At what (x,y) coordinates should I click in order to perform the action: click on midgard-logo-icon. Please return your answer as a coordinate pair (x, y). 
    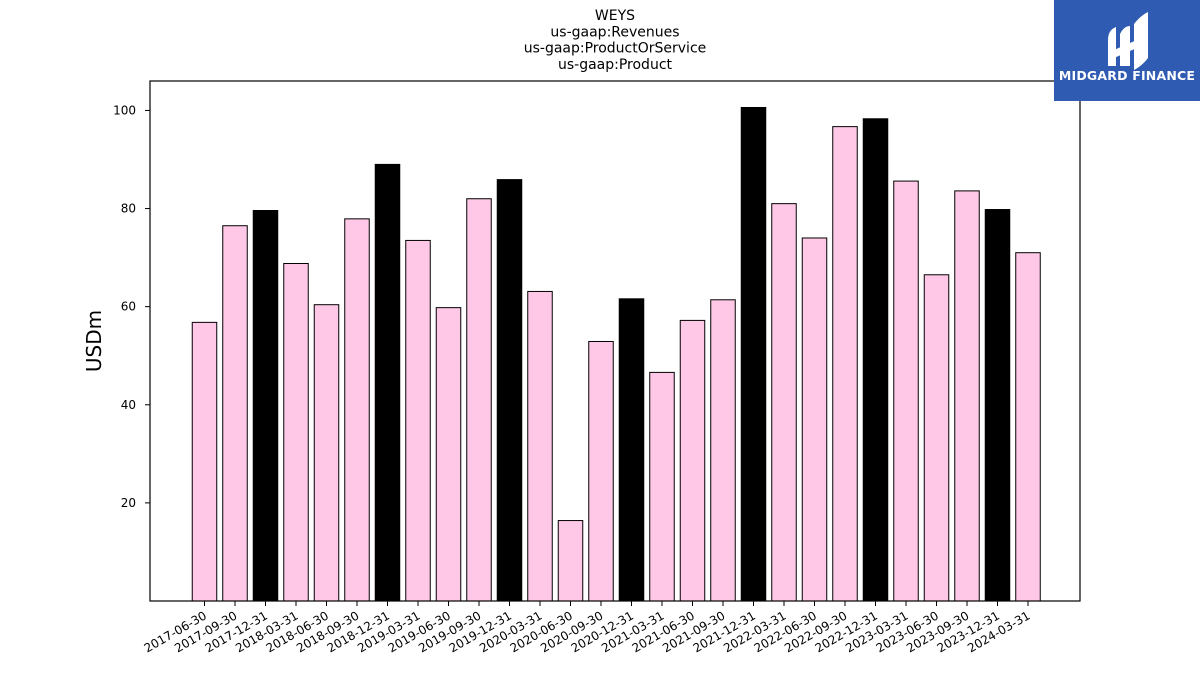
    Looking at the image, I should click on (1128, 41).